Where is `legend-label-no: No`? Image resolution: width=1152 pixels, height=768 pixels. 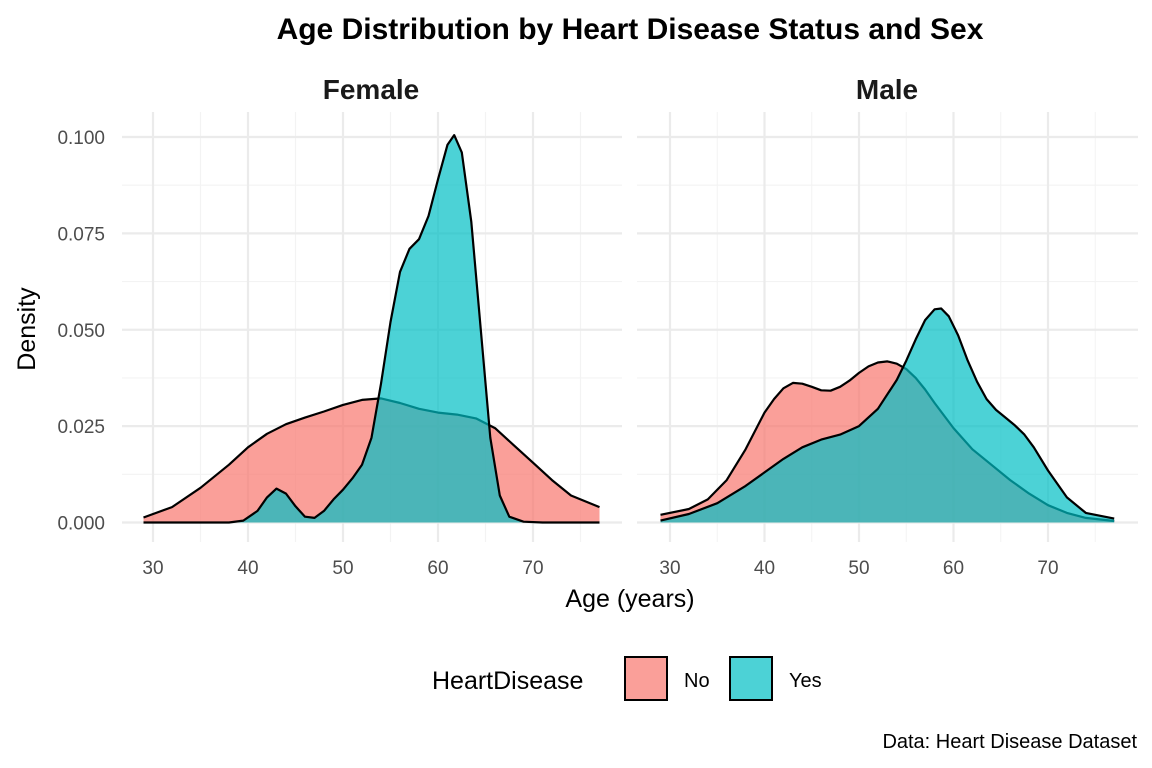
legend-label-no: No is located at coordinates (697, 681).